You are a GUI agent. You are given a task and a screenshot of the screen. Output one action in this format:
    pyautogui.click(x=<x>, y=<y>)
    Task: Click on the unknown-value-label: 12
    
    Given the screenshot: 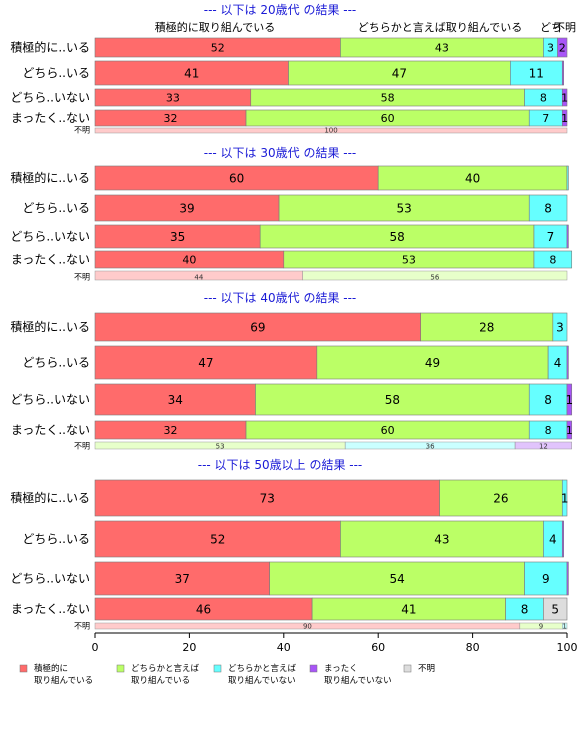 What is the action you would take?
    pyautogui.click(x=543, y=447)
    